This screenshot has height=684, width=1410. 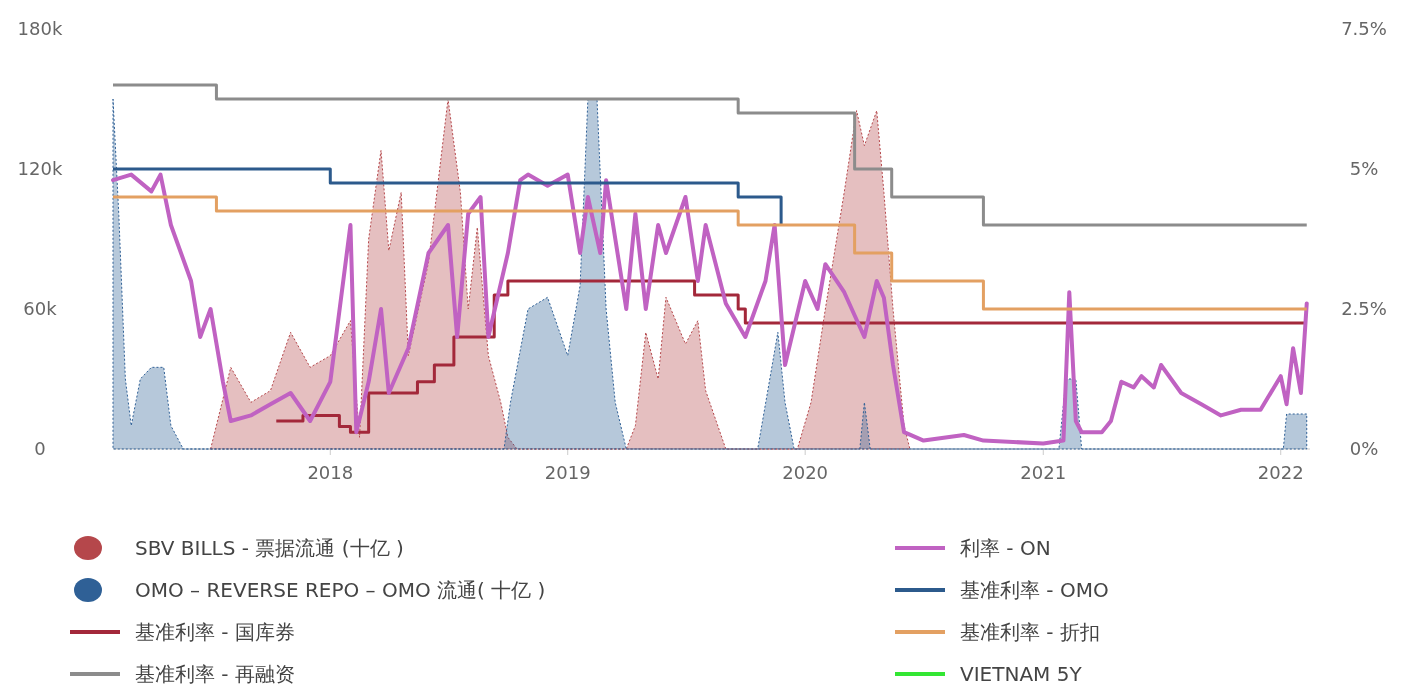 I want to click on y2-tick-label: 2.5%, so click(x=1364, y=308).